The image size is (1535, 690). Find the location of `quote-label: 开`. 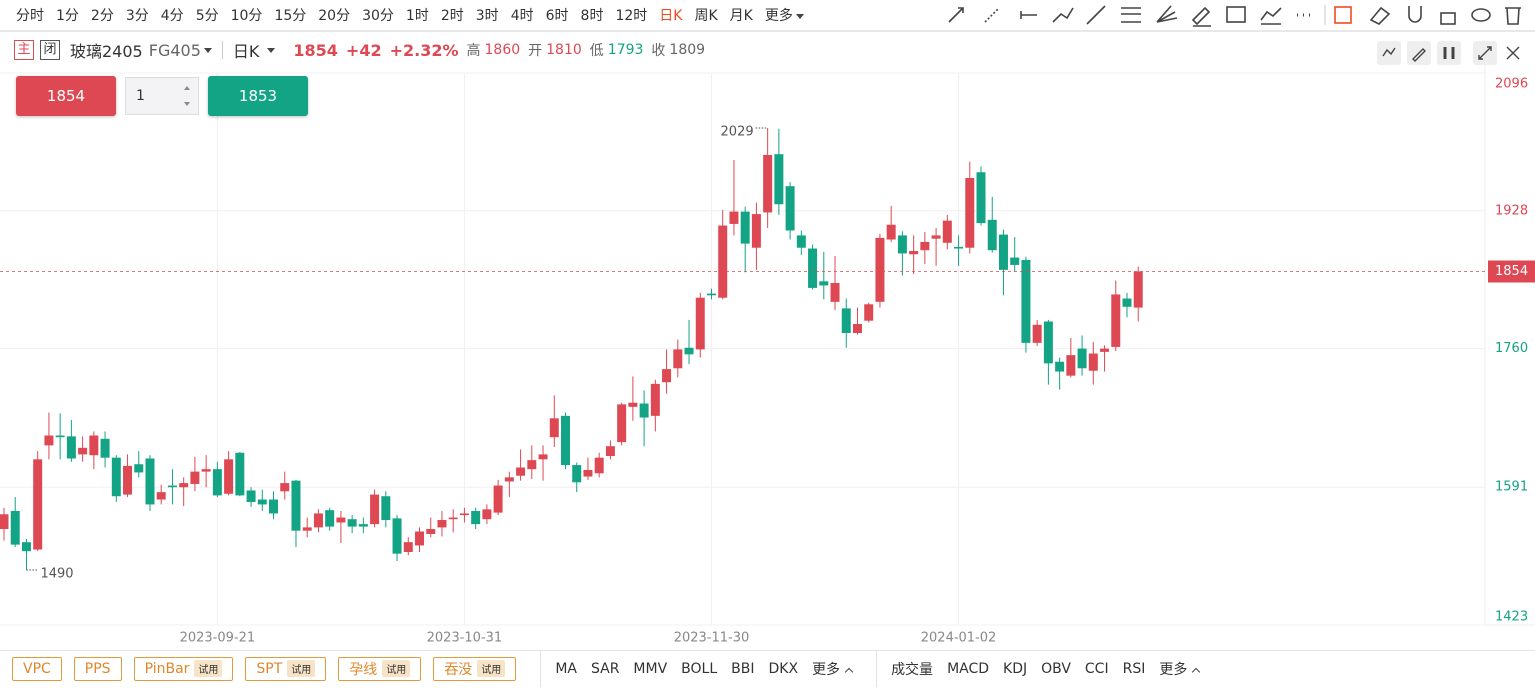

quote-label: 开 is located at coordinates (535, 51).